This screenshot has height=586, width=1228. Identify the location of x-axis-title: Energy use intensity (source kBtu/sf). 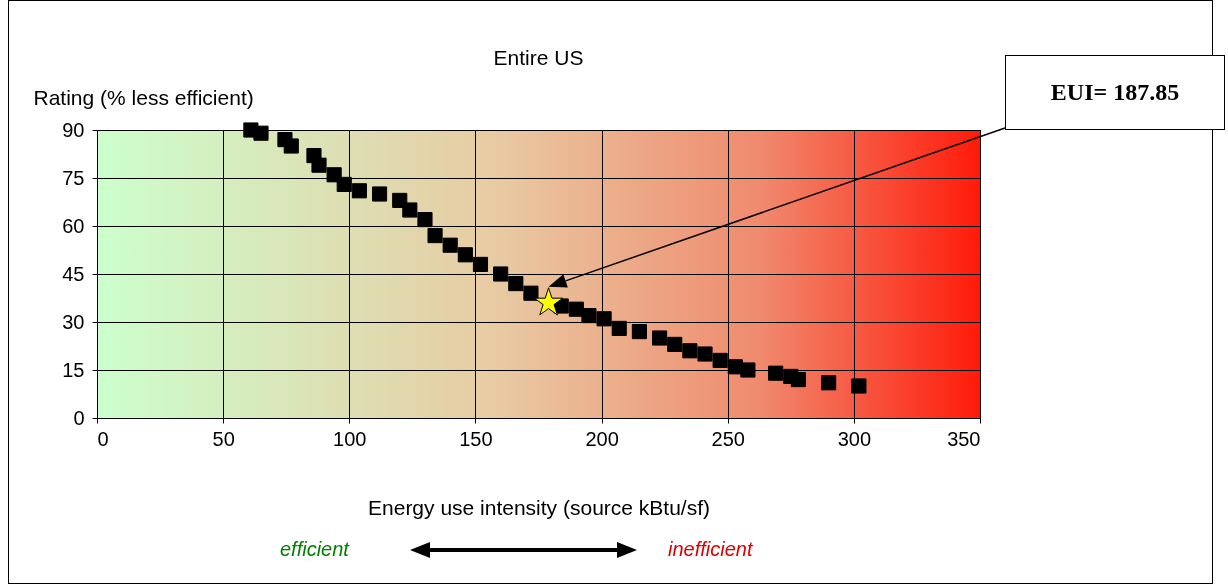
(539, 507).